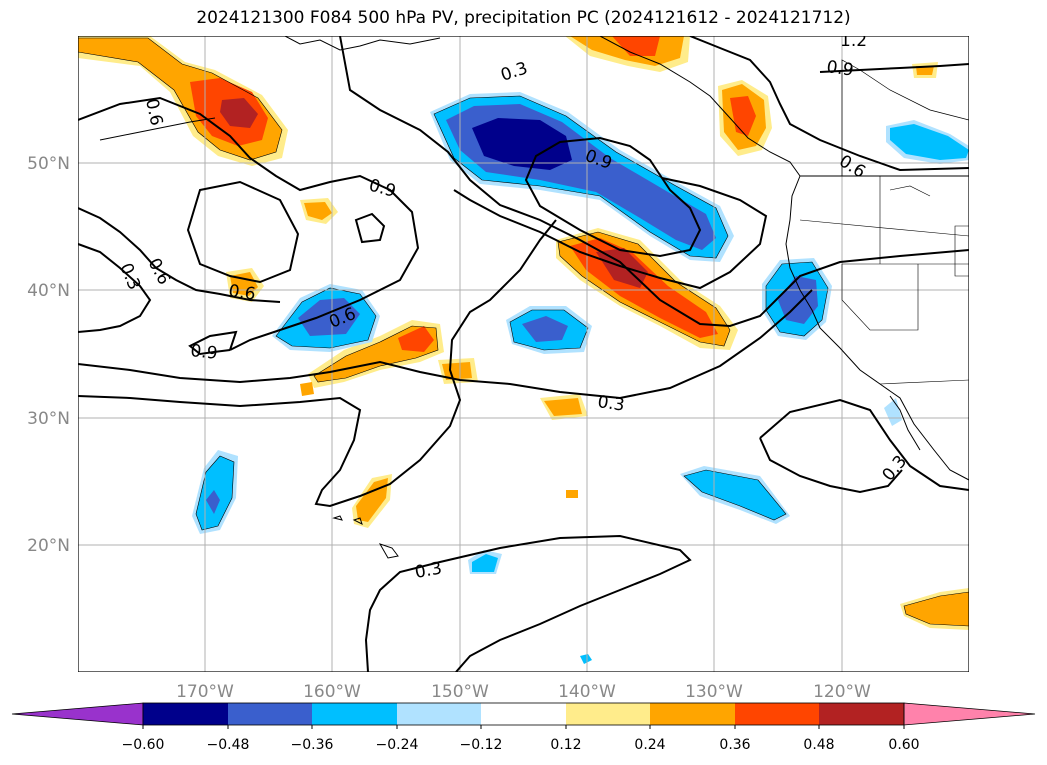 This screenshot has height=765, width=1047. Describe the element at coordinates (587, 692) in the screenshot. I see `lon-tick: 140°W` at that location.